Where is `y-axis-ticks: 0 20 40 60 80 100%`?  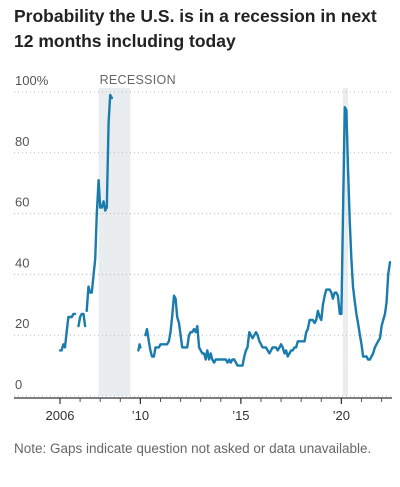 y-axis-ticks: 0 20 40 60 80 100% is located at coordinates (32, 232).